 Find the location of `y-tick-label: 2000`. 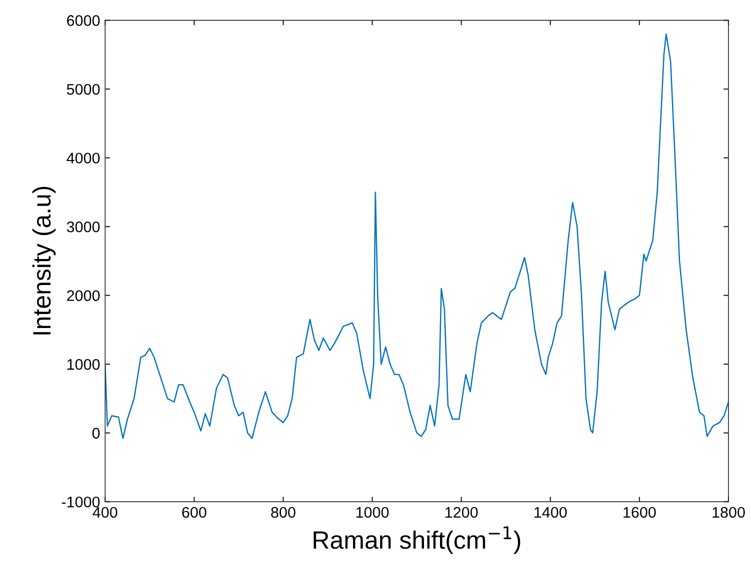

y-tick-label: 2000 is located at coordinates (83, 296).